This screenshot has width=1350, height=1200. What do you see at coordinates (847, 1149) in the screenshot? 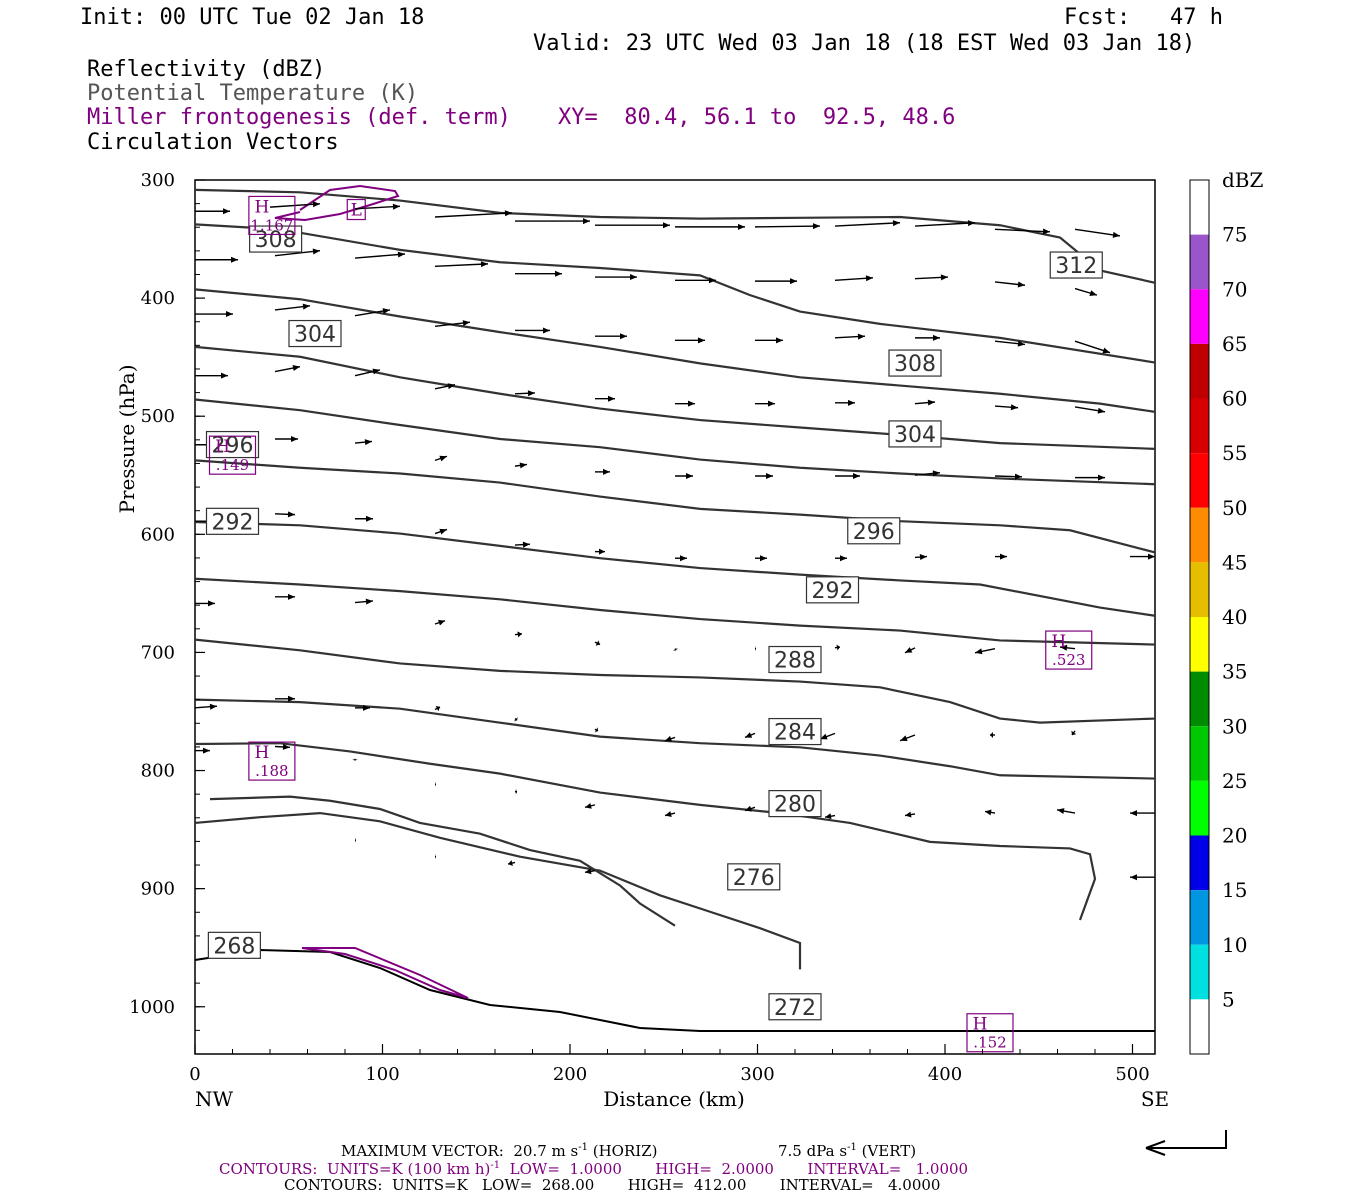
I see `vert-vector-note: 7.5 dPa s-1 (VERT)` at bounding box center [847, 1149].